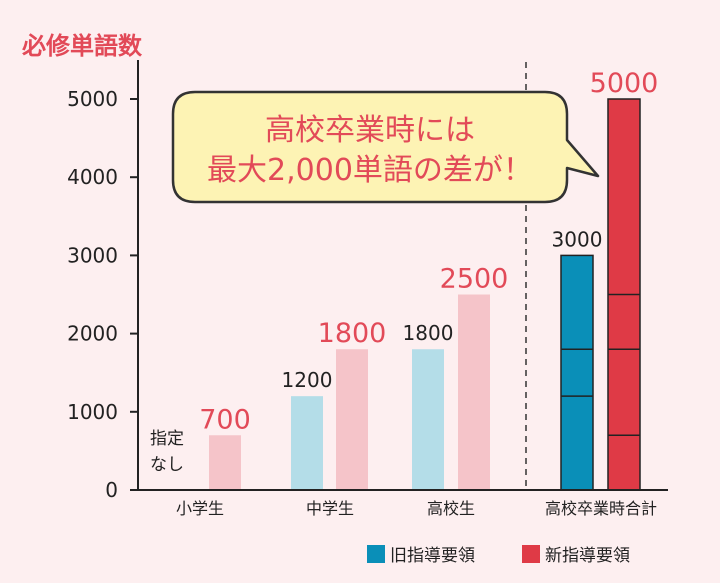 This screenshot has height=583, width=720. What do you see at coordinates (601, 508) in the screenshot?
I see `category-label: 高校卒業時合計` at bounding box center [601, 508].